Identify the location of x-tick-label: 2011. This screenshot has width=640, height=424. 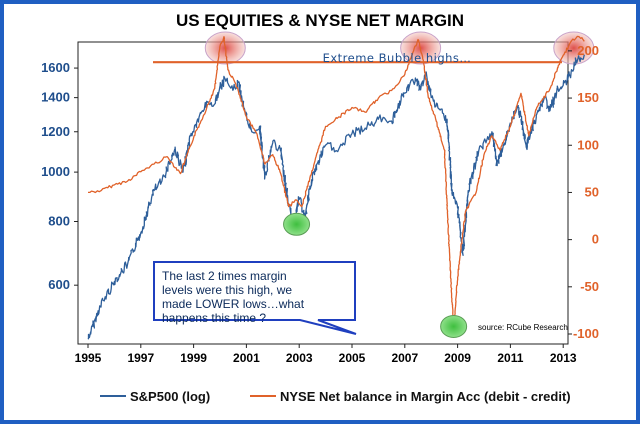
(510, 358).